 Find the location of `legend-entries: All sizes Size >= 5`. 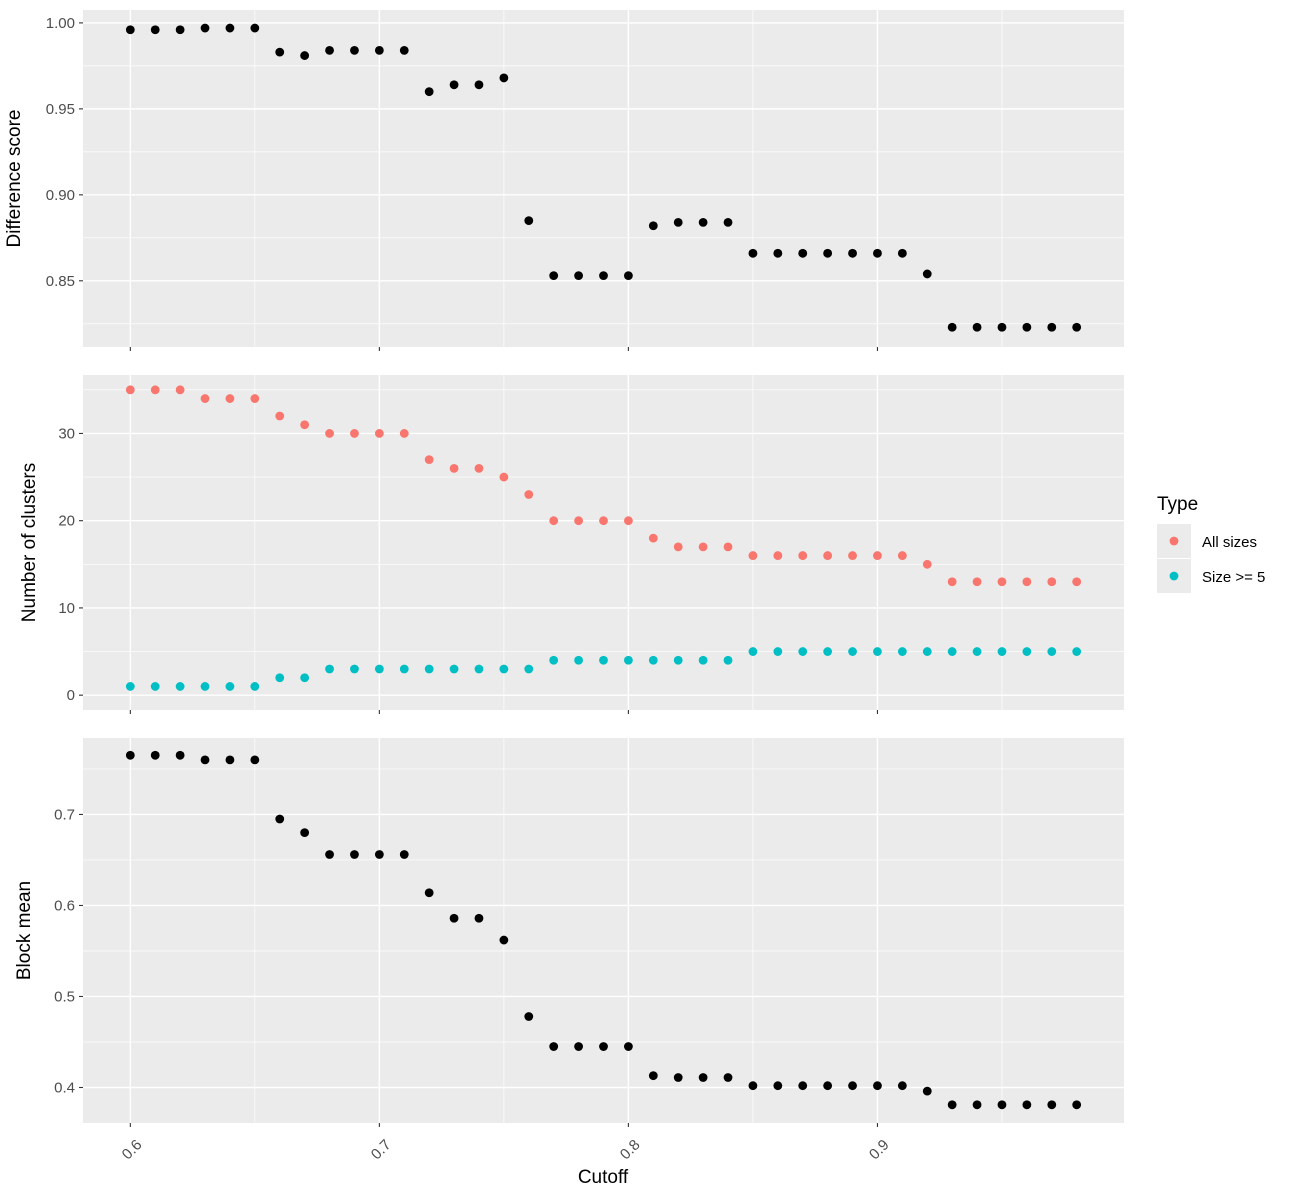

legend-entries: All sizes Size >= 5 is located at coordinates (1211, 558).